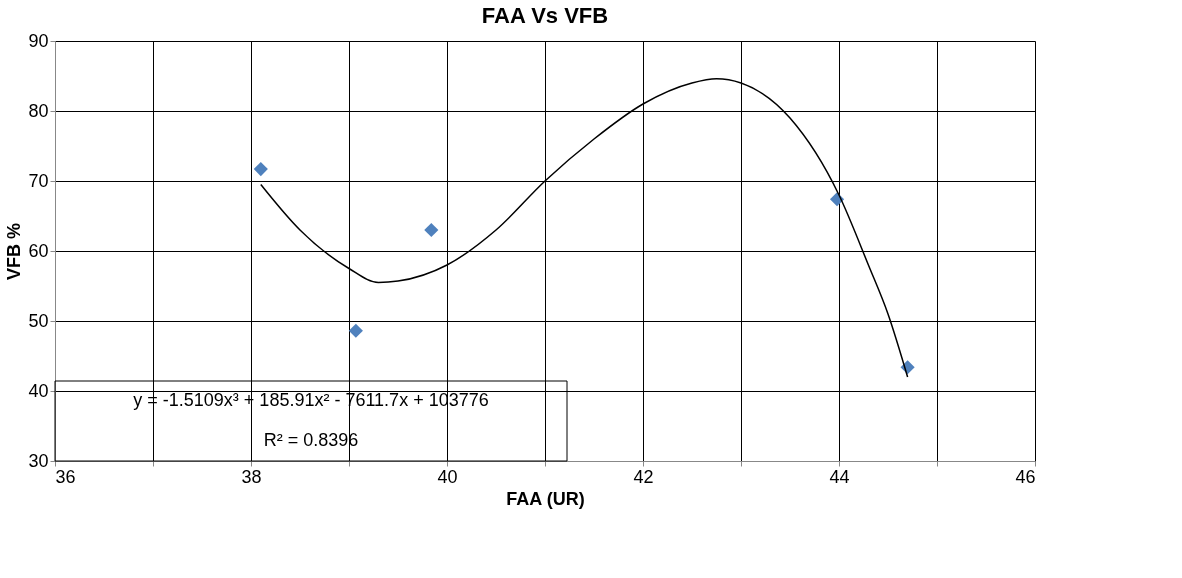  Describe the element at coordinates (545, 498) in the screenshot. I see `x-axis-title: FAA (UR)` at that location.